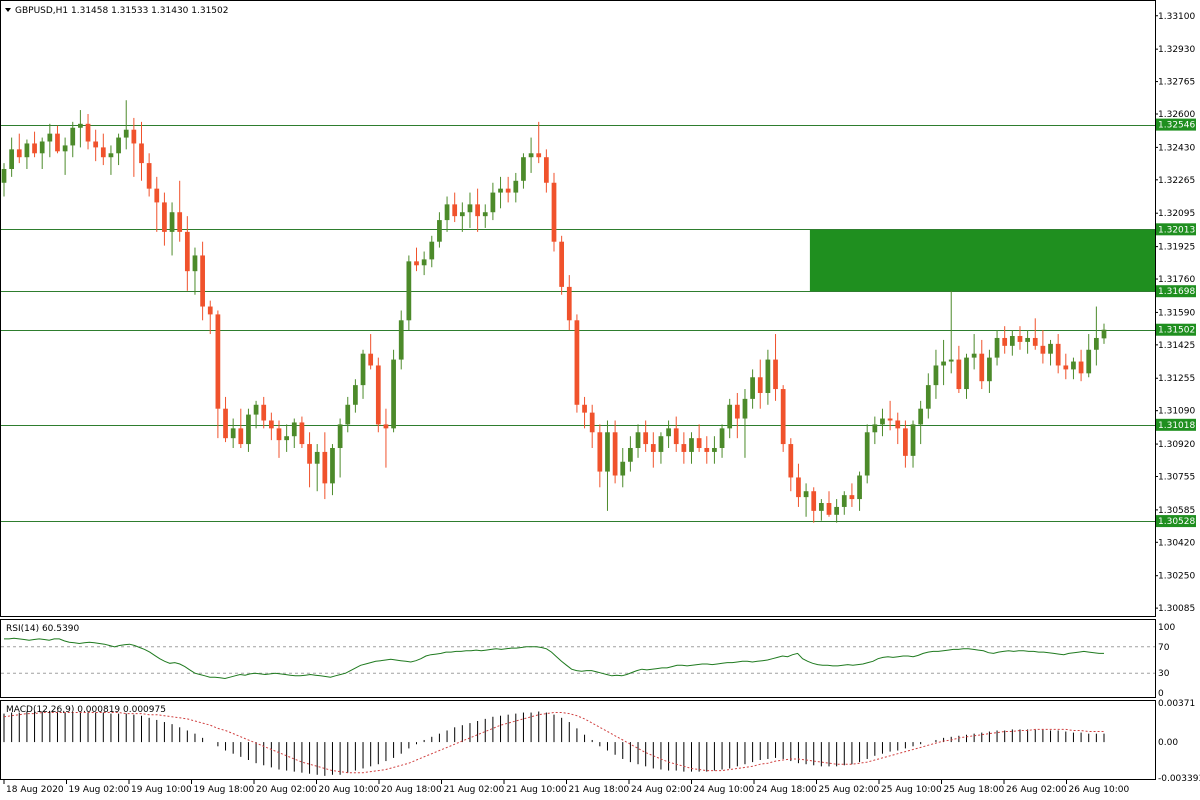 The width and height of the screenshot is (1200, 800). What do you see at coordinates (1176, 280) in the screenshot?
I see `price-tick-label: 1.31760` at bounding box center [1176, 280].